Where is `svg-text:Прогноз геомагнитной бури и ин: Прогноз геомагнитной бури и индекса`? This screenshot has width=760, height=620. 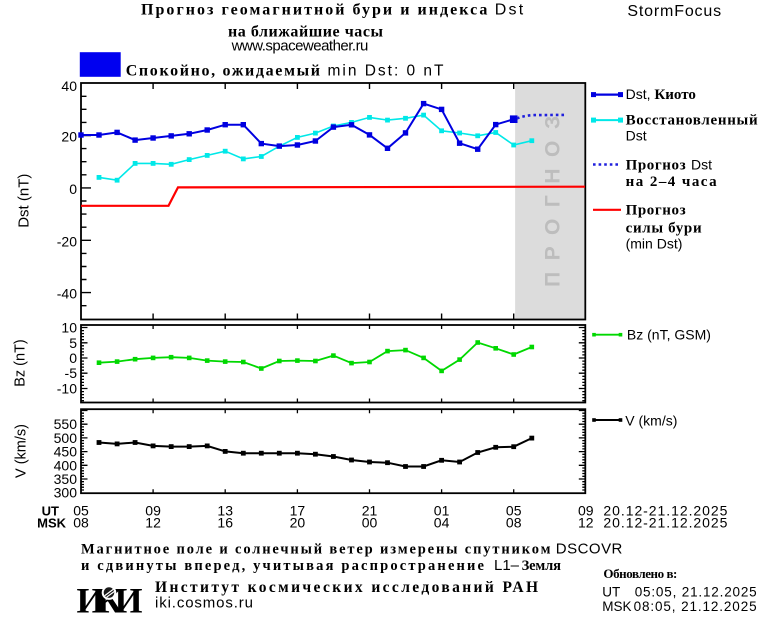
svg-text:Прогноз геомагнитной бури и ин: Прогноз геомагнитной бури и индекса is located at coordinates (314, 10).